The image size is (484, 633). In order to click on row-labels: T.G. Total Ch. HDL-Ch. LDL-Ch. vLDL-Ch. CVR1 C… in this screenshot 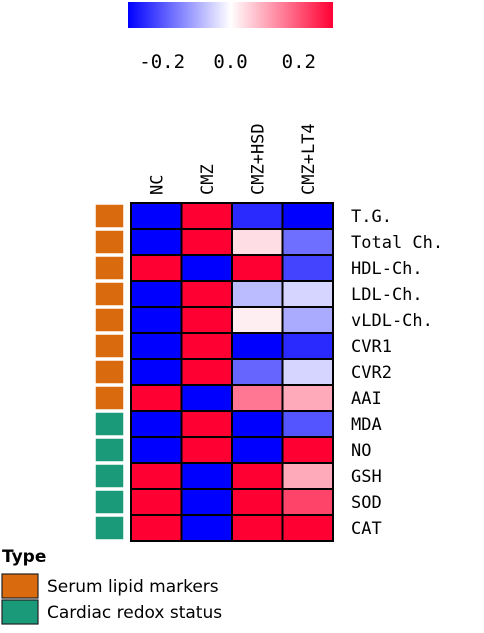, I will do `click(397, 373)`.